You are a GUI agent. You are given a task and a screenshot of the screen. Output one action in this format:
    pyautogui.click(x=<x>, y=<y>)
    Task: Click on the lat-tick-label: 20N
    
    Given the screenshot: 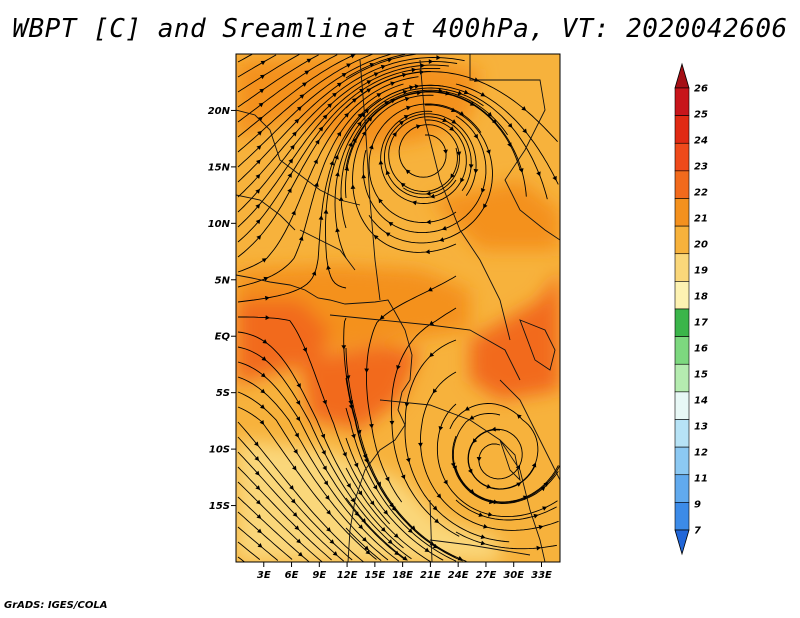 What is the action you would take?
    pyautogui.click(x=219, y=111)
    